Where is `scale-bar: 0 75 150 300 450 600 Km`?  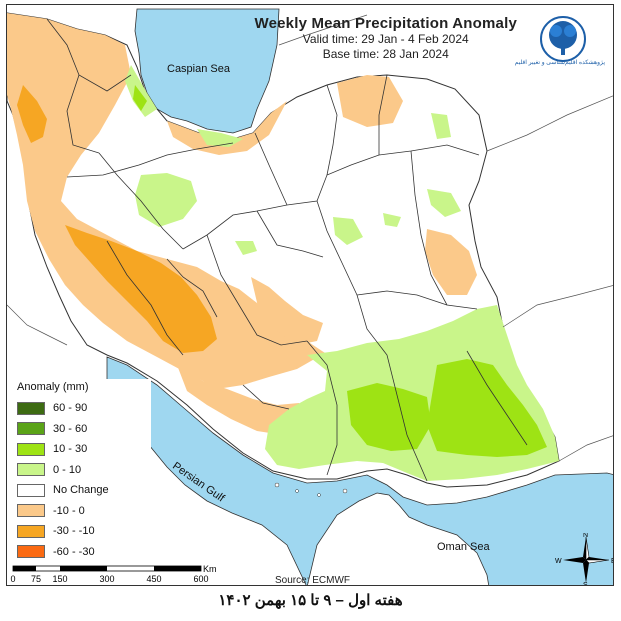
scale-bar: 0 75 150 300 450 600 Km is located at coordinates (114, 574).